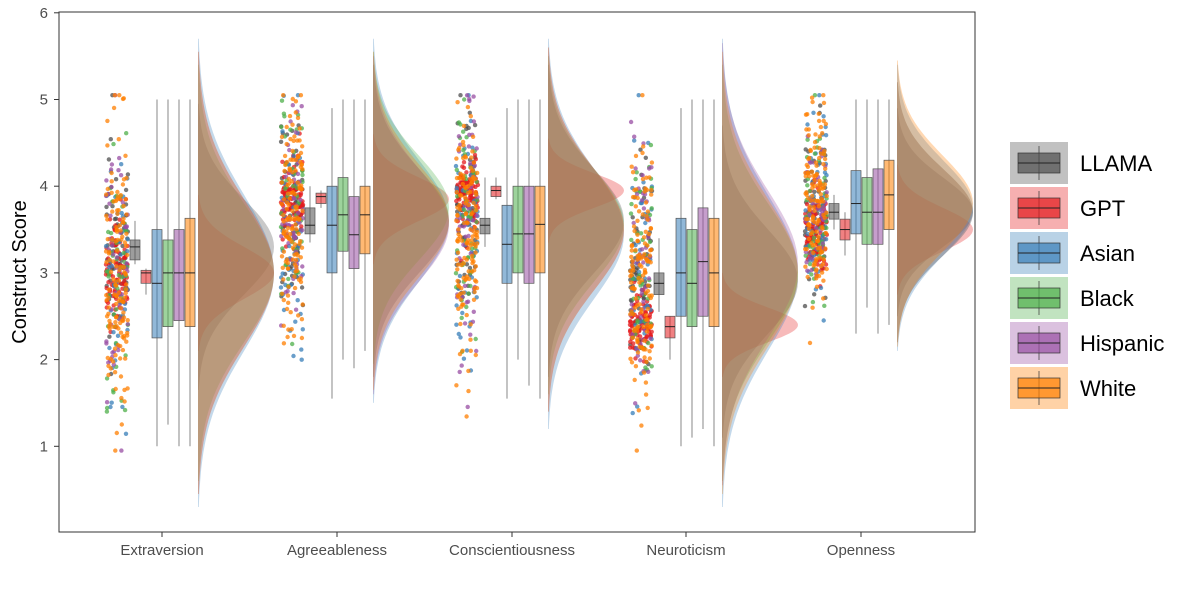 This screenshot has width=1200, height=605. What do you see at coordinates (44, 186) in the screenshot?
I see `y-tick-label: 4` at bounding box center [44, 186].